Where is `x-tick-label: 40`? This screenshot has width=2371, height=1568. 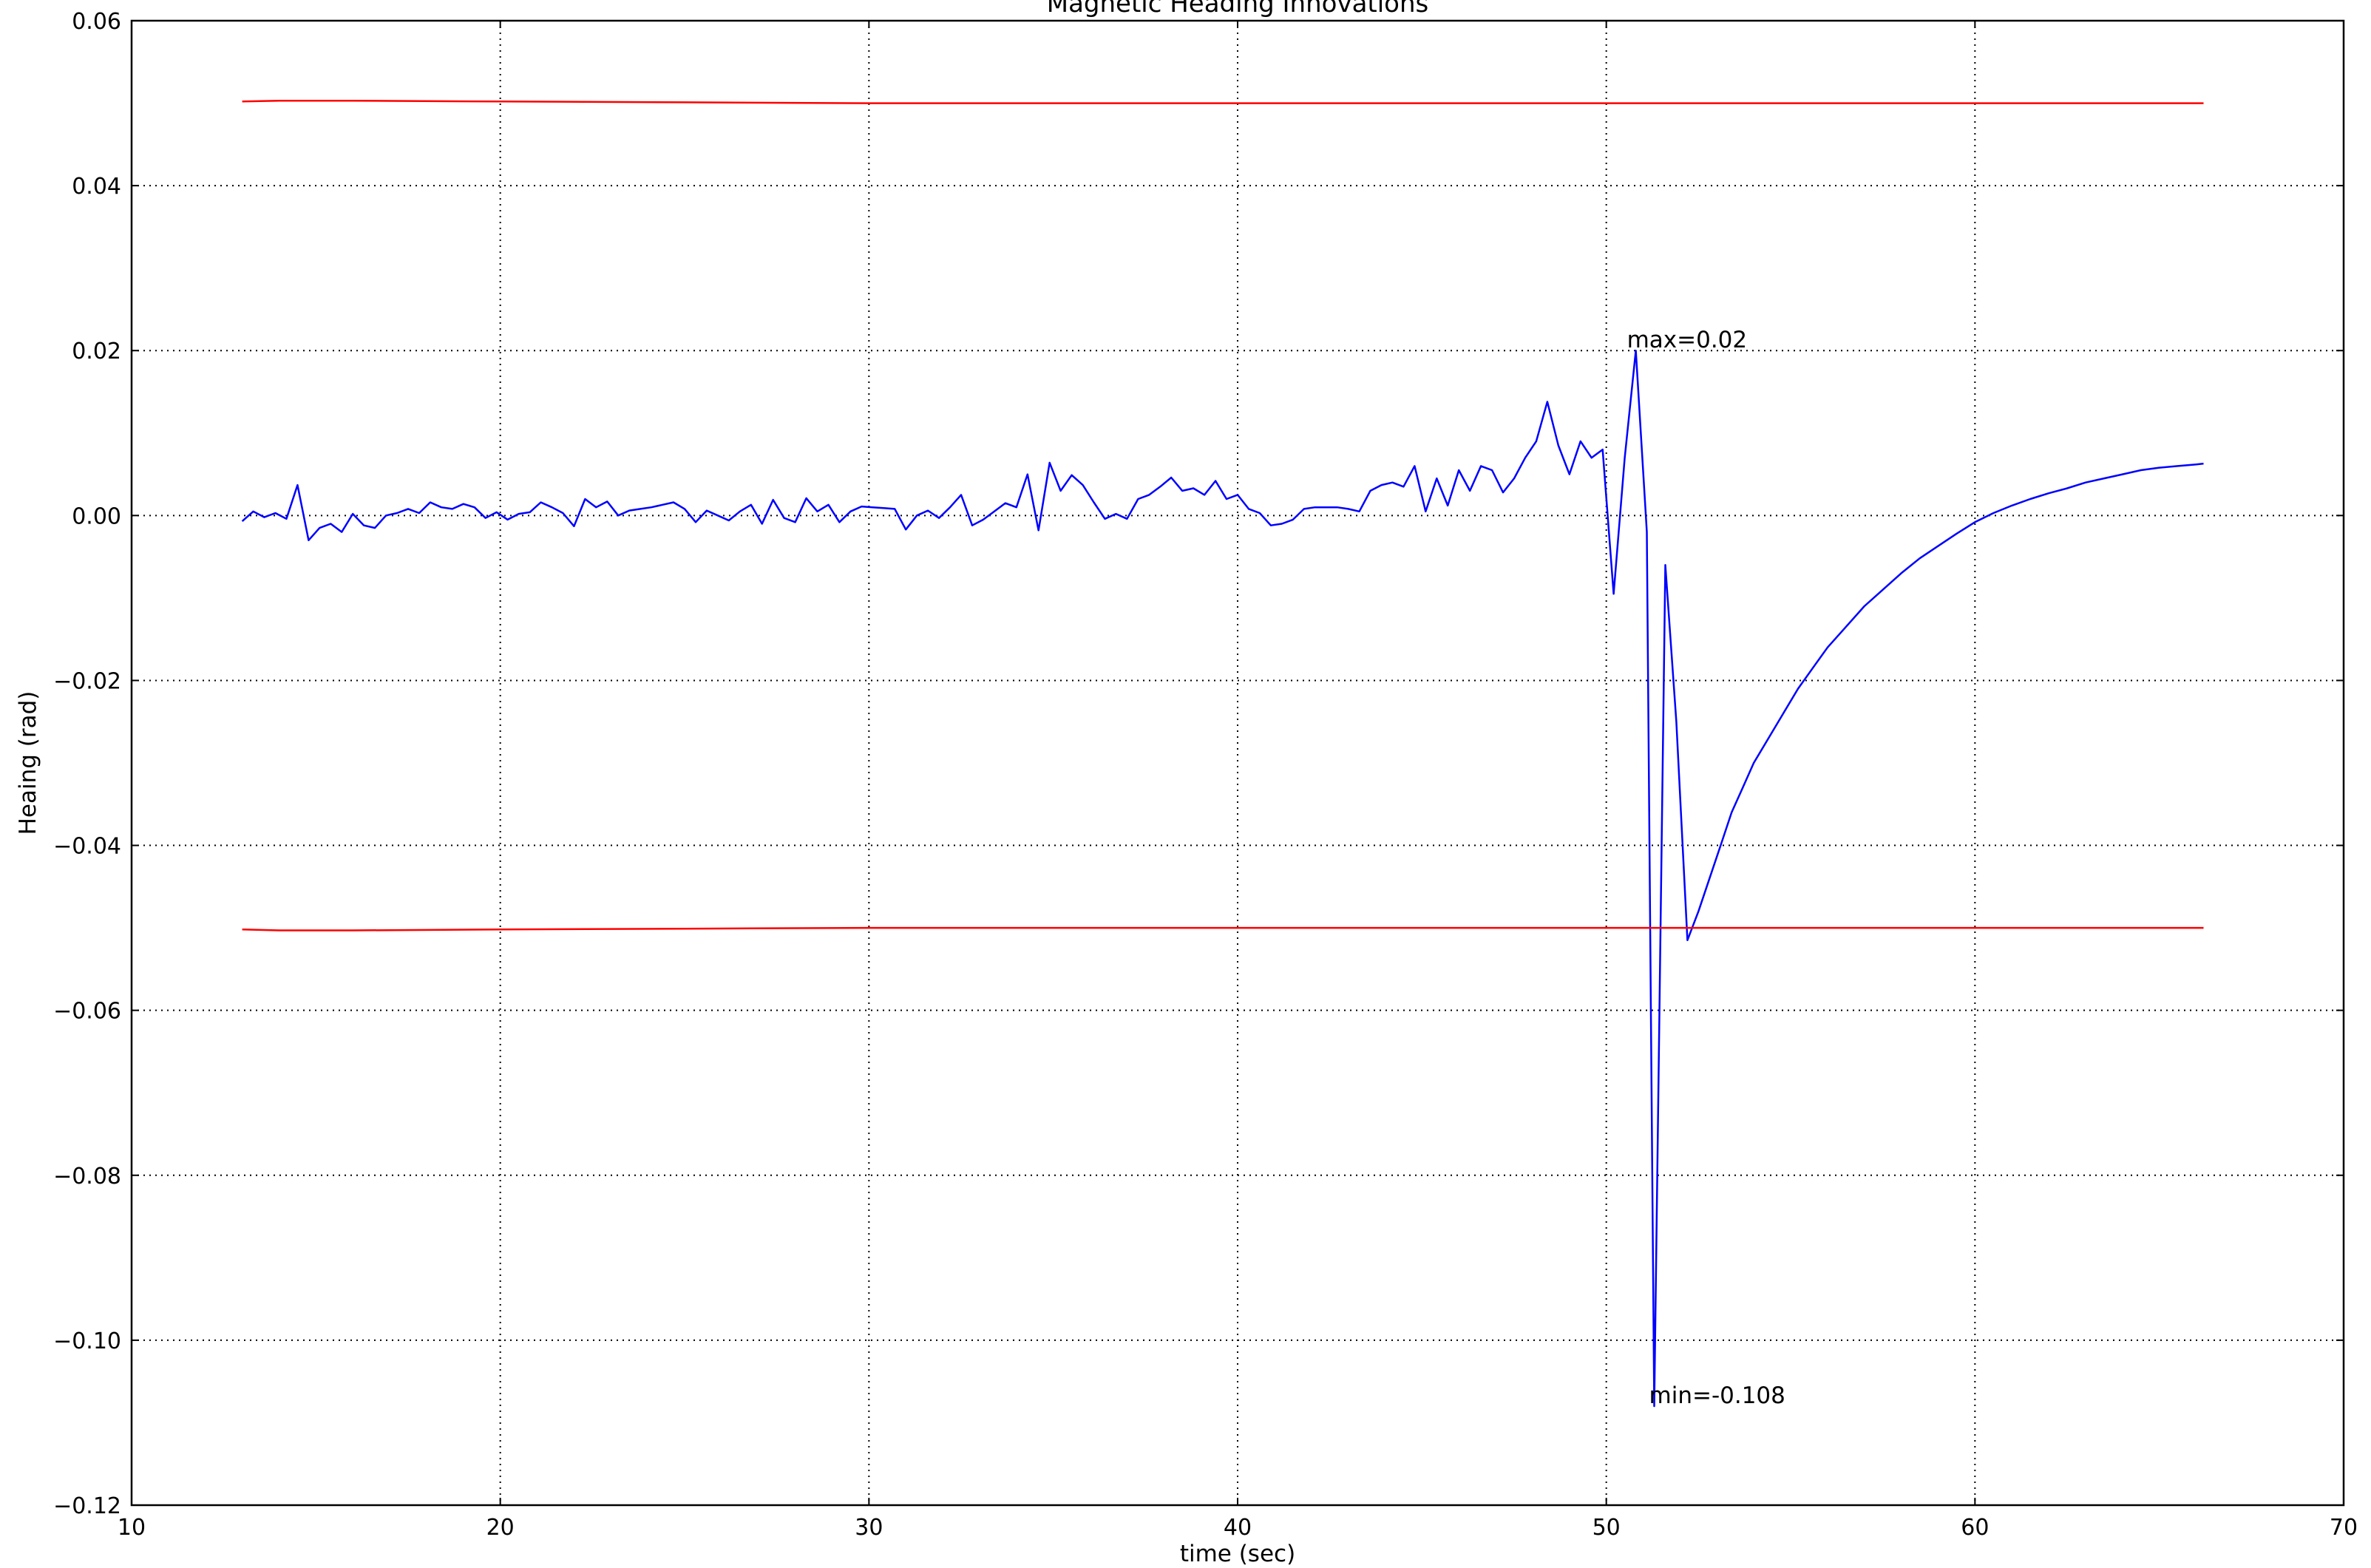
x-tick-label: 40 is located at coordinates (1238, 1528).